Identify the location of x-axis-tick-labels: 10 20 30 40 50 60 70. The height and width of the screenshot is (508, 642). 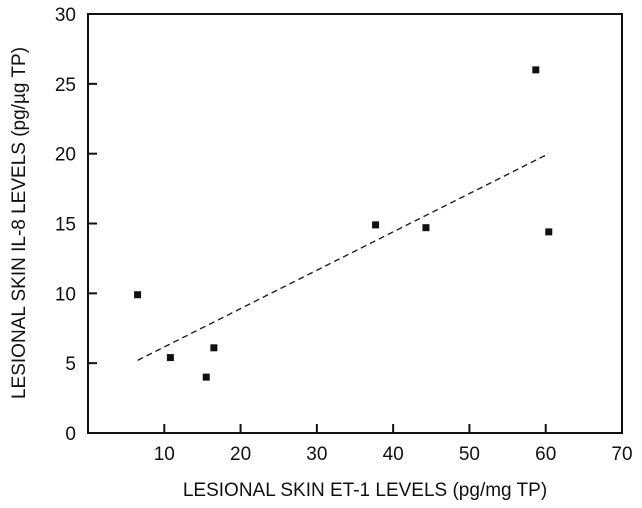
(393, 454).